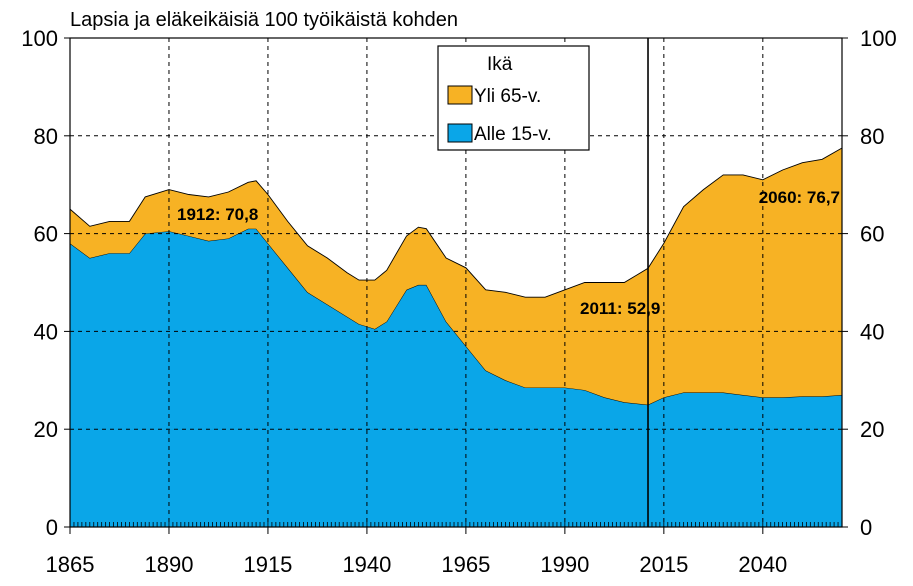  Describe the element at coordinates (46, 136) in the screenshot. I see `y-tick-label-left: 80` at that location.